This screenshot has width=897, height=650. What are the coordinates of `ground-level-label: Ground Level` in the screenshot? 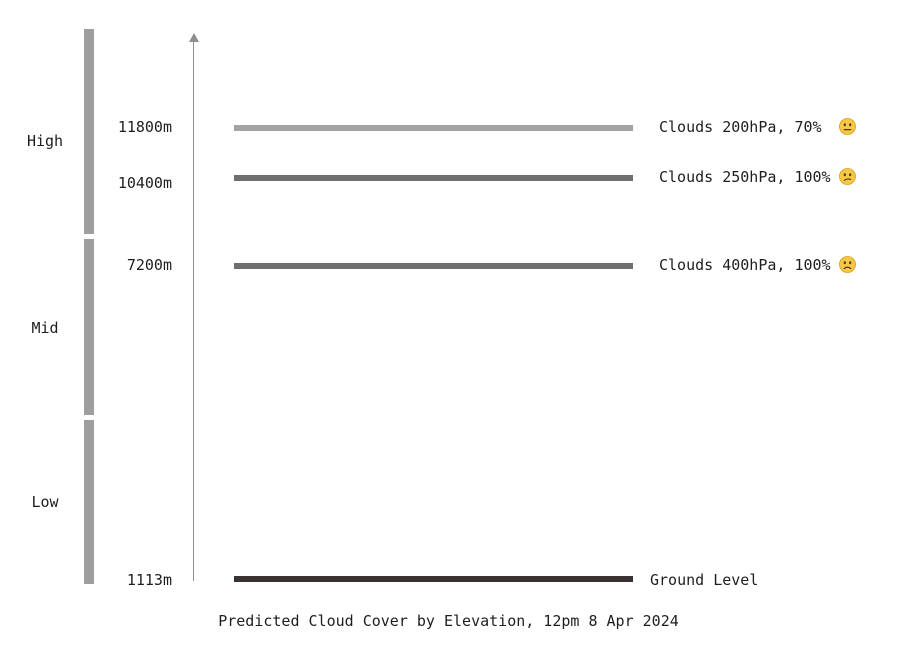 It's located at (704, 580).